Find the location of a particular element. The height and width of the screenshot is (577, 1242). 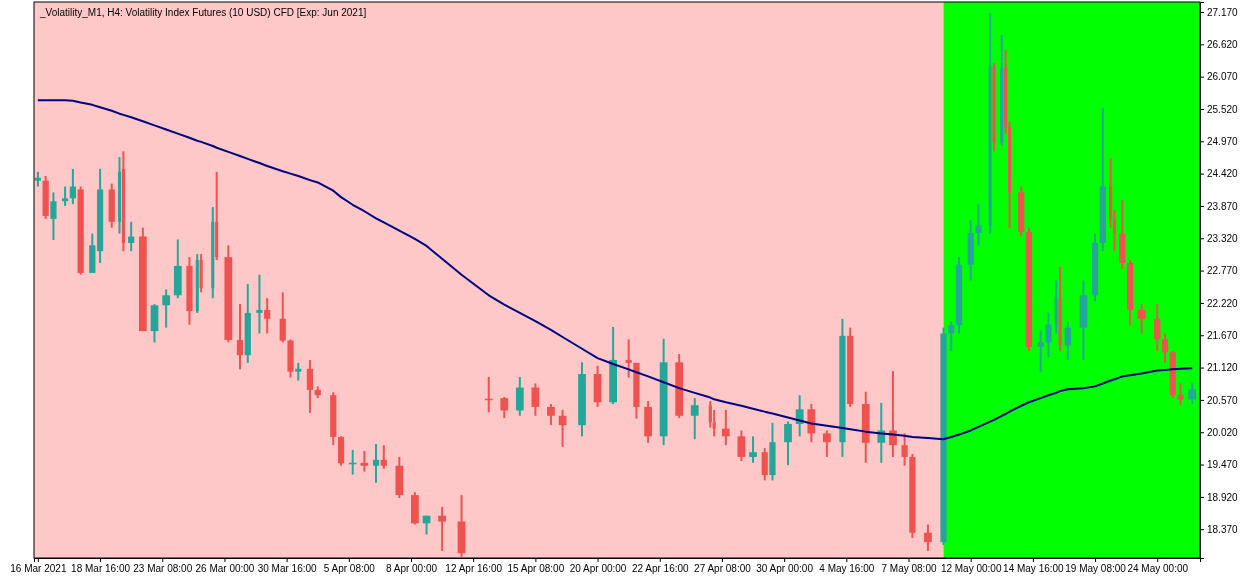

y-tick-label: 19.470 is located at coordinates (1223, 465).